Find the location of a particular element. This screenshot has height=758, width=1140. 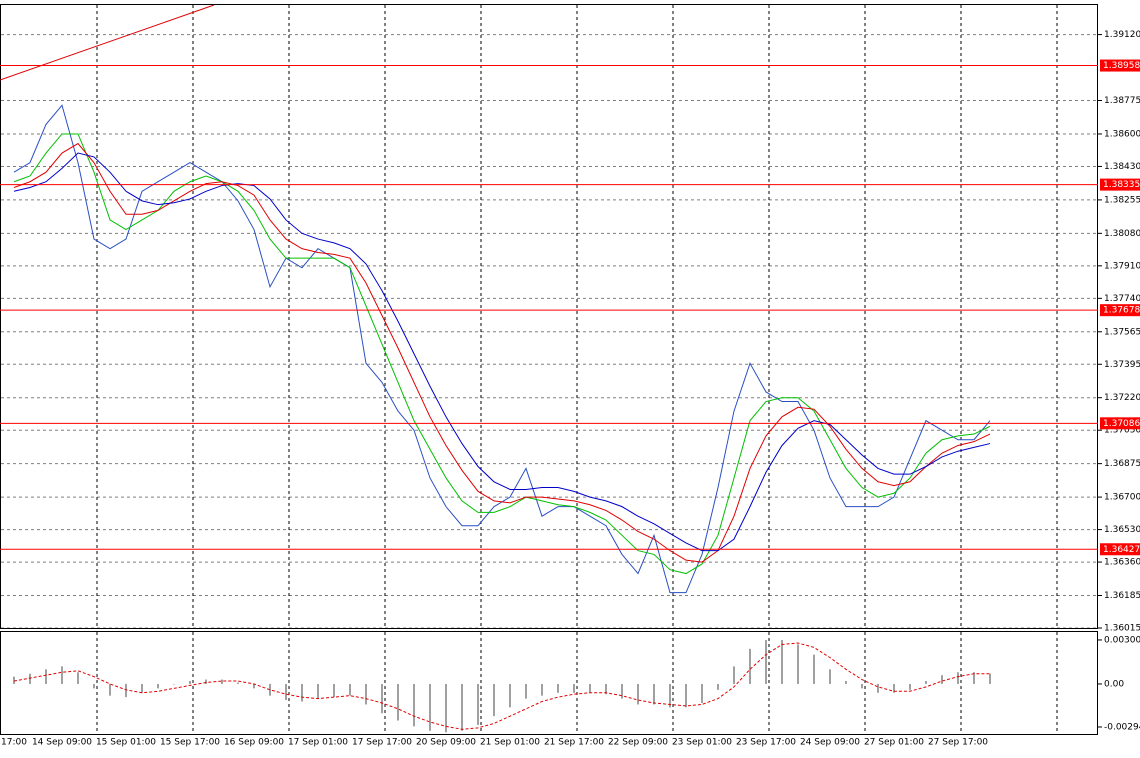

y-tick-label: 1.36360 is located at coordinates (1122, 563).